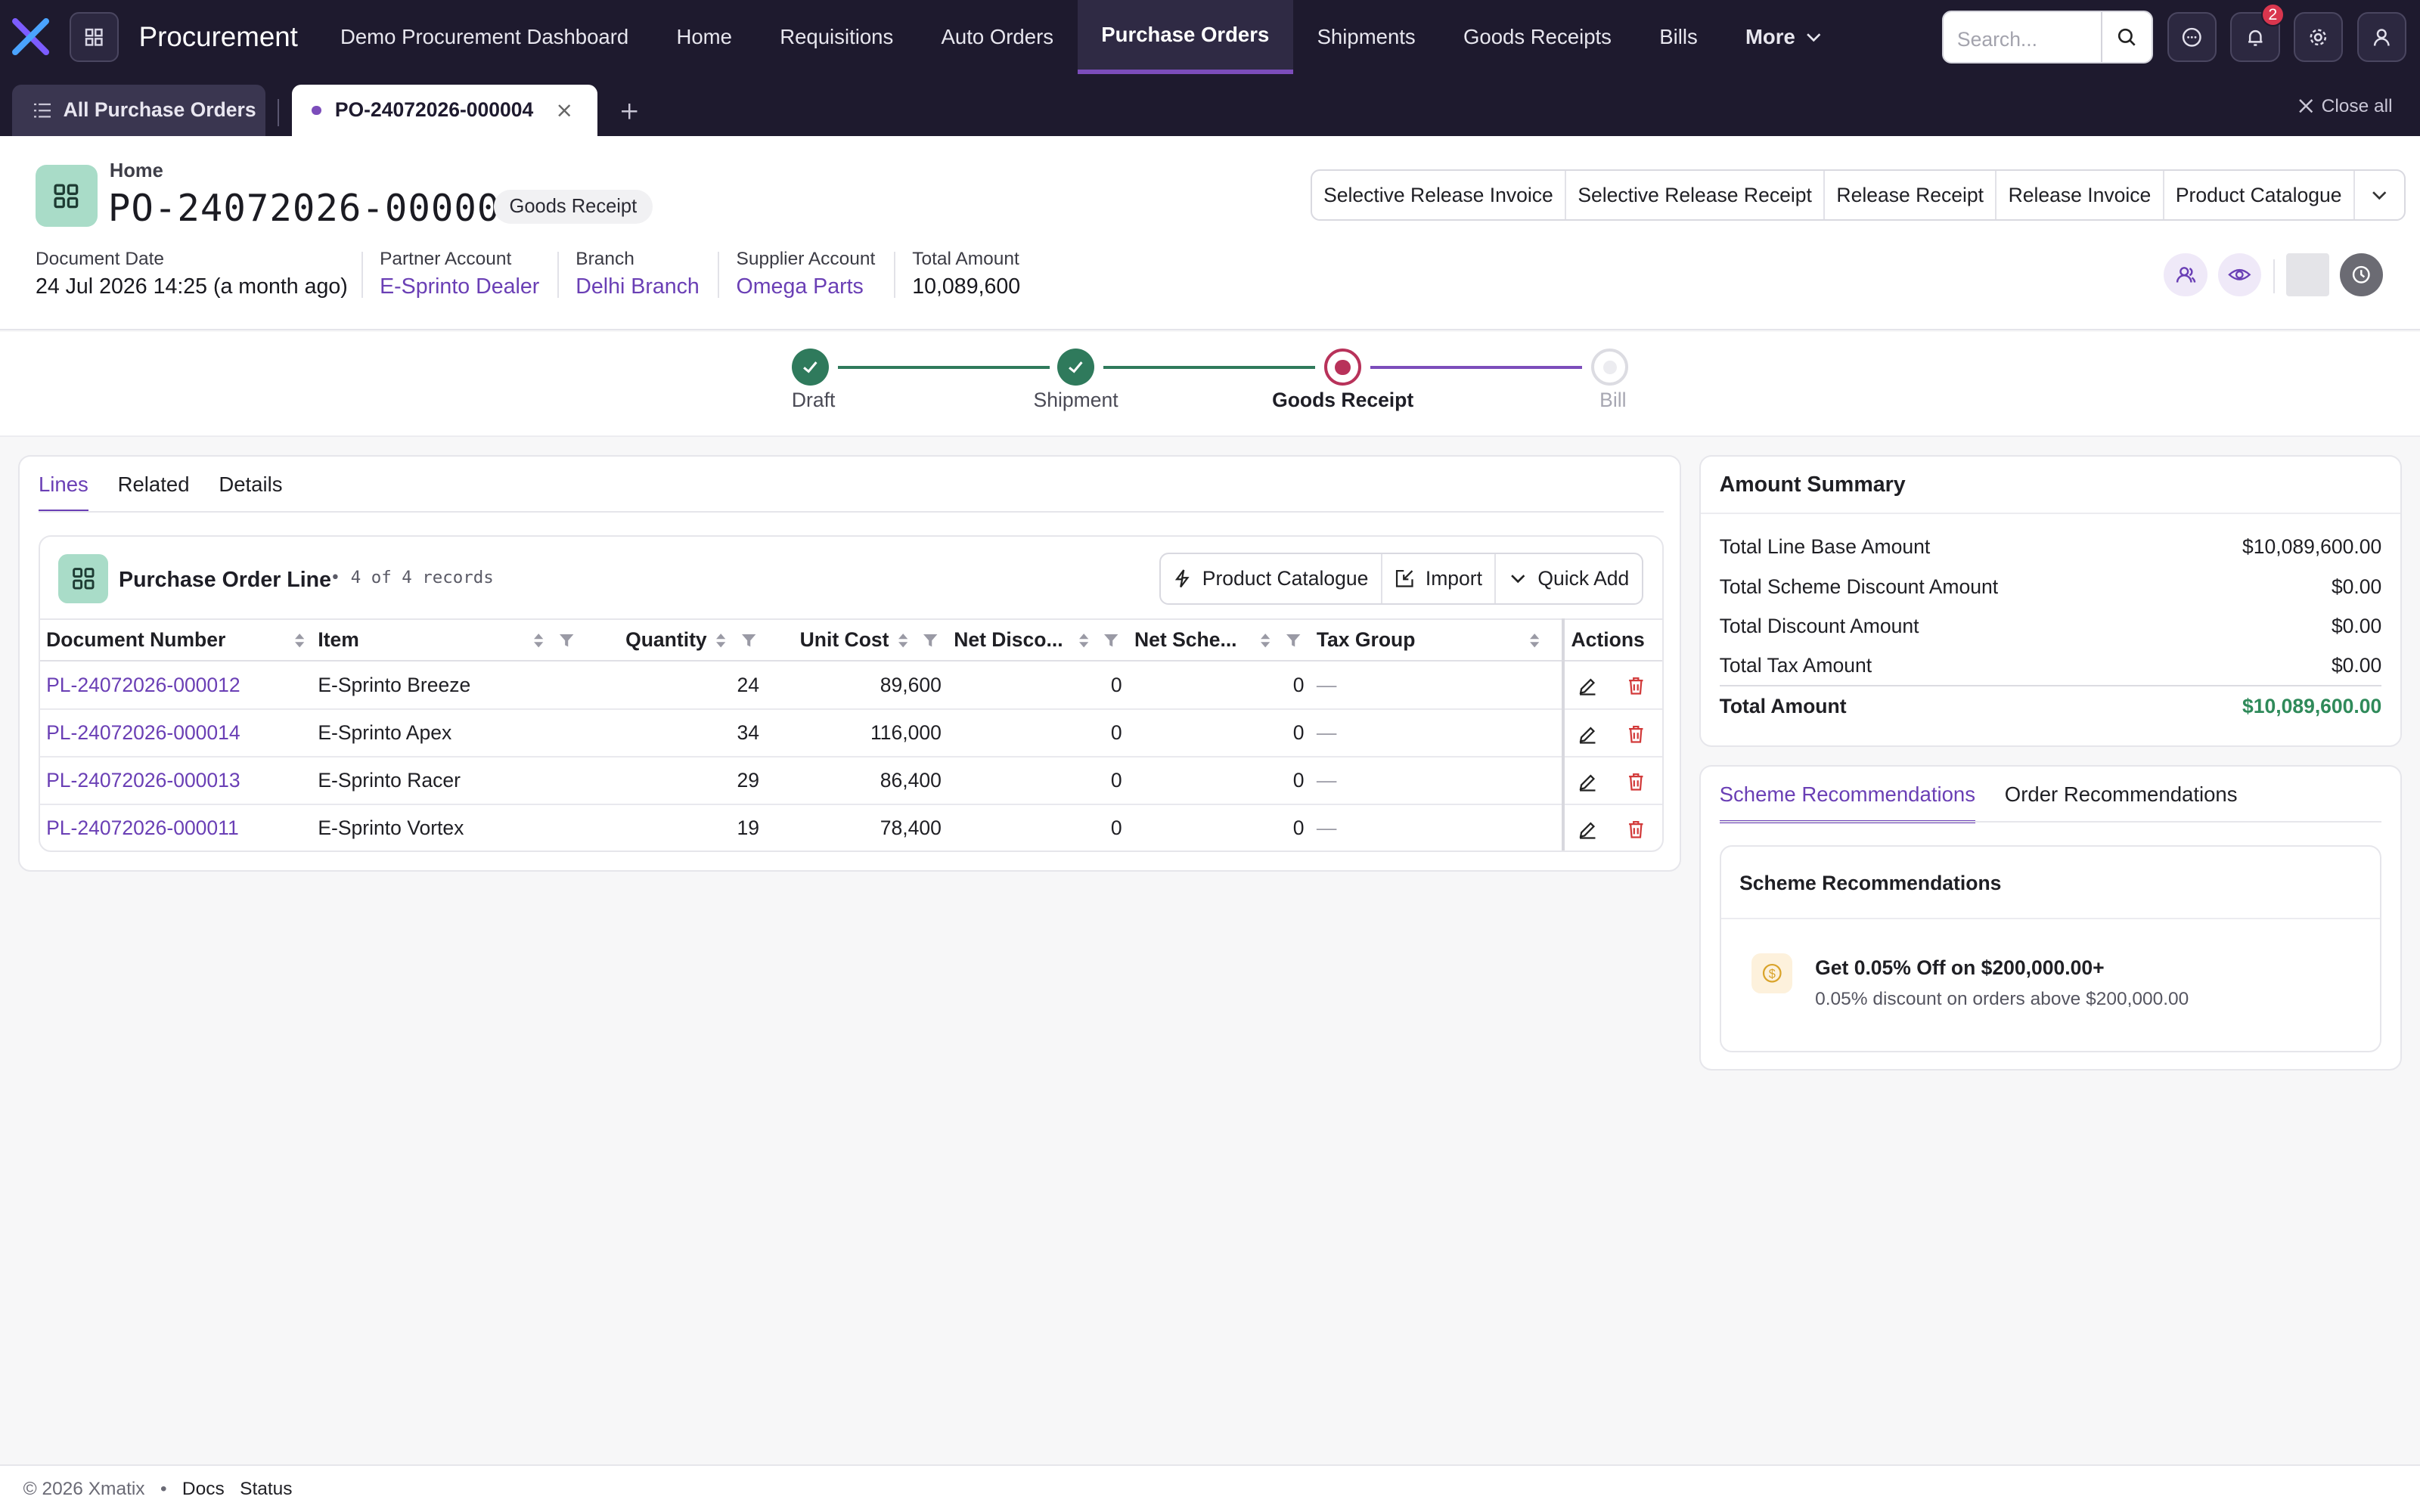 This screenshot has height=1512, width=2420. I want to click on unsaved-dot-icon, so click(316, 110).